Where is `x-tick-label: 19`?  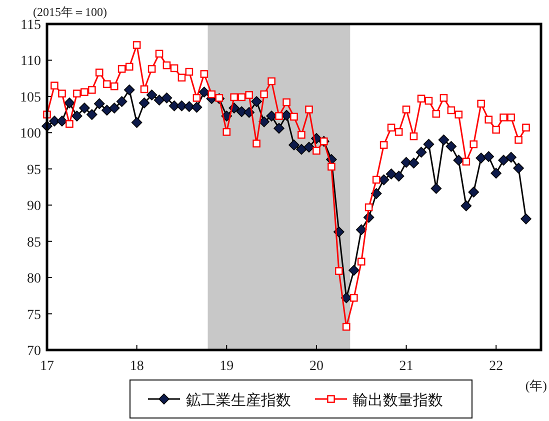 x-tick-label: 19 is located at coordinates (227, 366).